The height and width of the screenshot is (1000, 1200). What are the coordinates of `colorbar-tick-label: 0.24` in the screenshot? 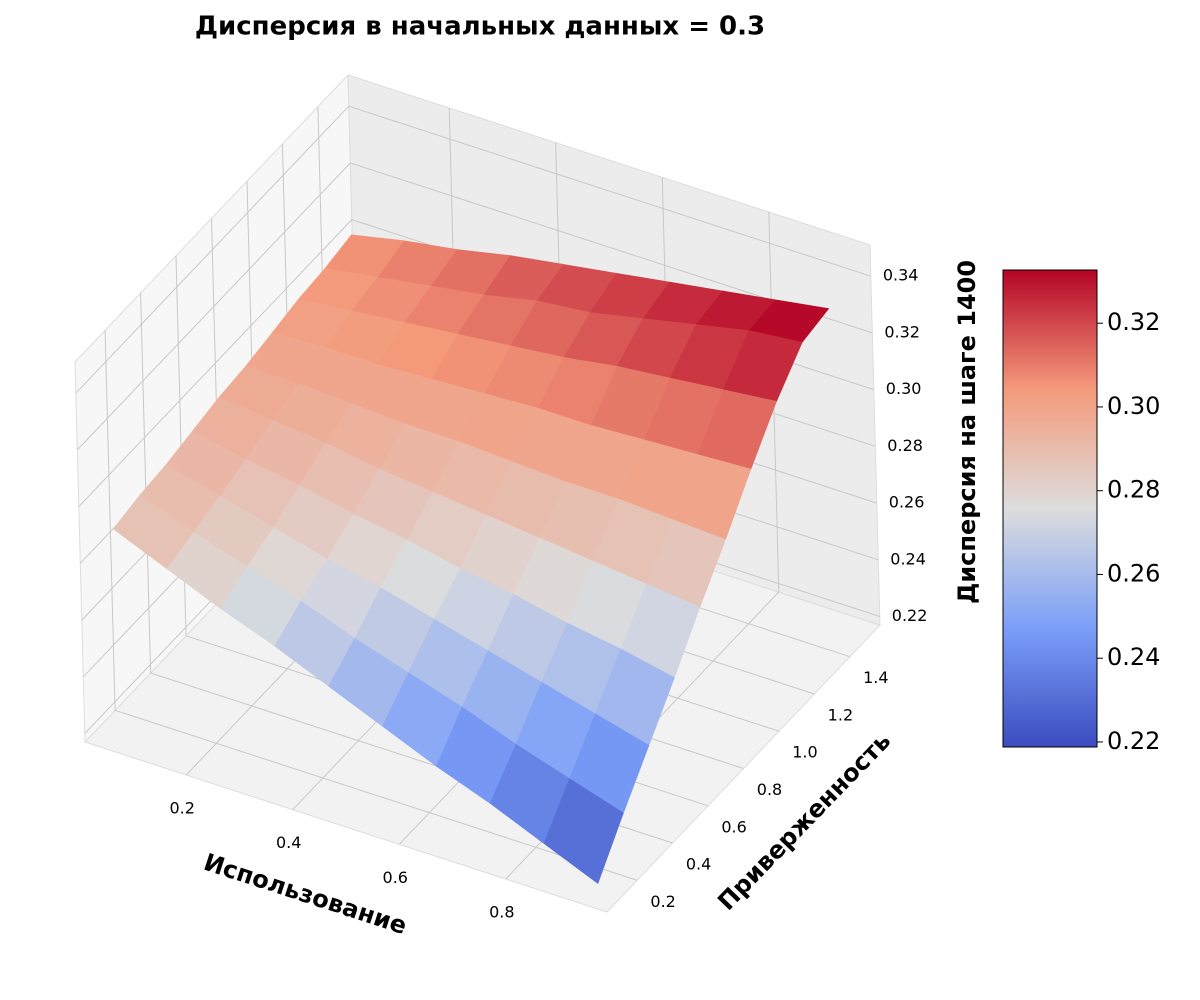 It's located at (1133, 657).